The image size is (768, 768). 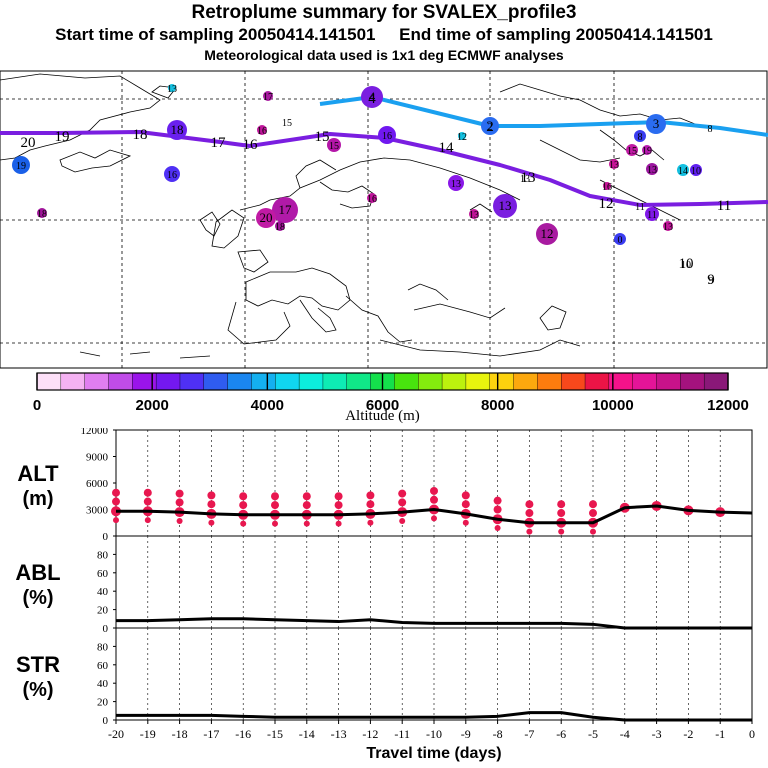 What do you see at coordinates (95, 432) in the screenshot?
I see `y-tick-label: 12000` at bounding box center [95, 432].